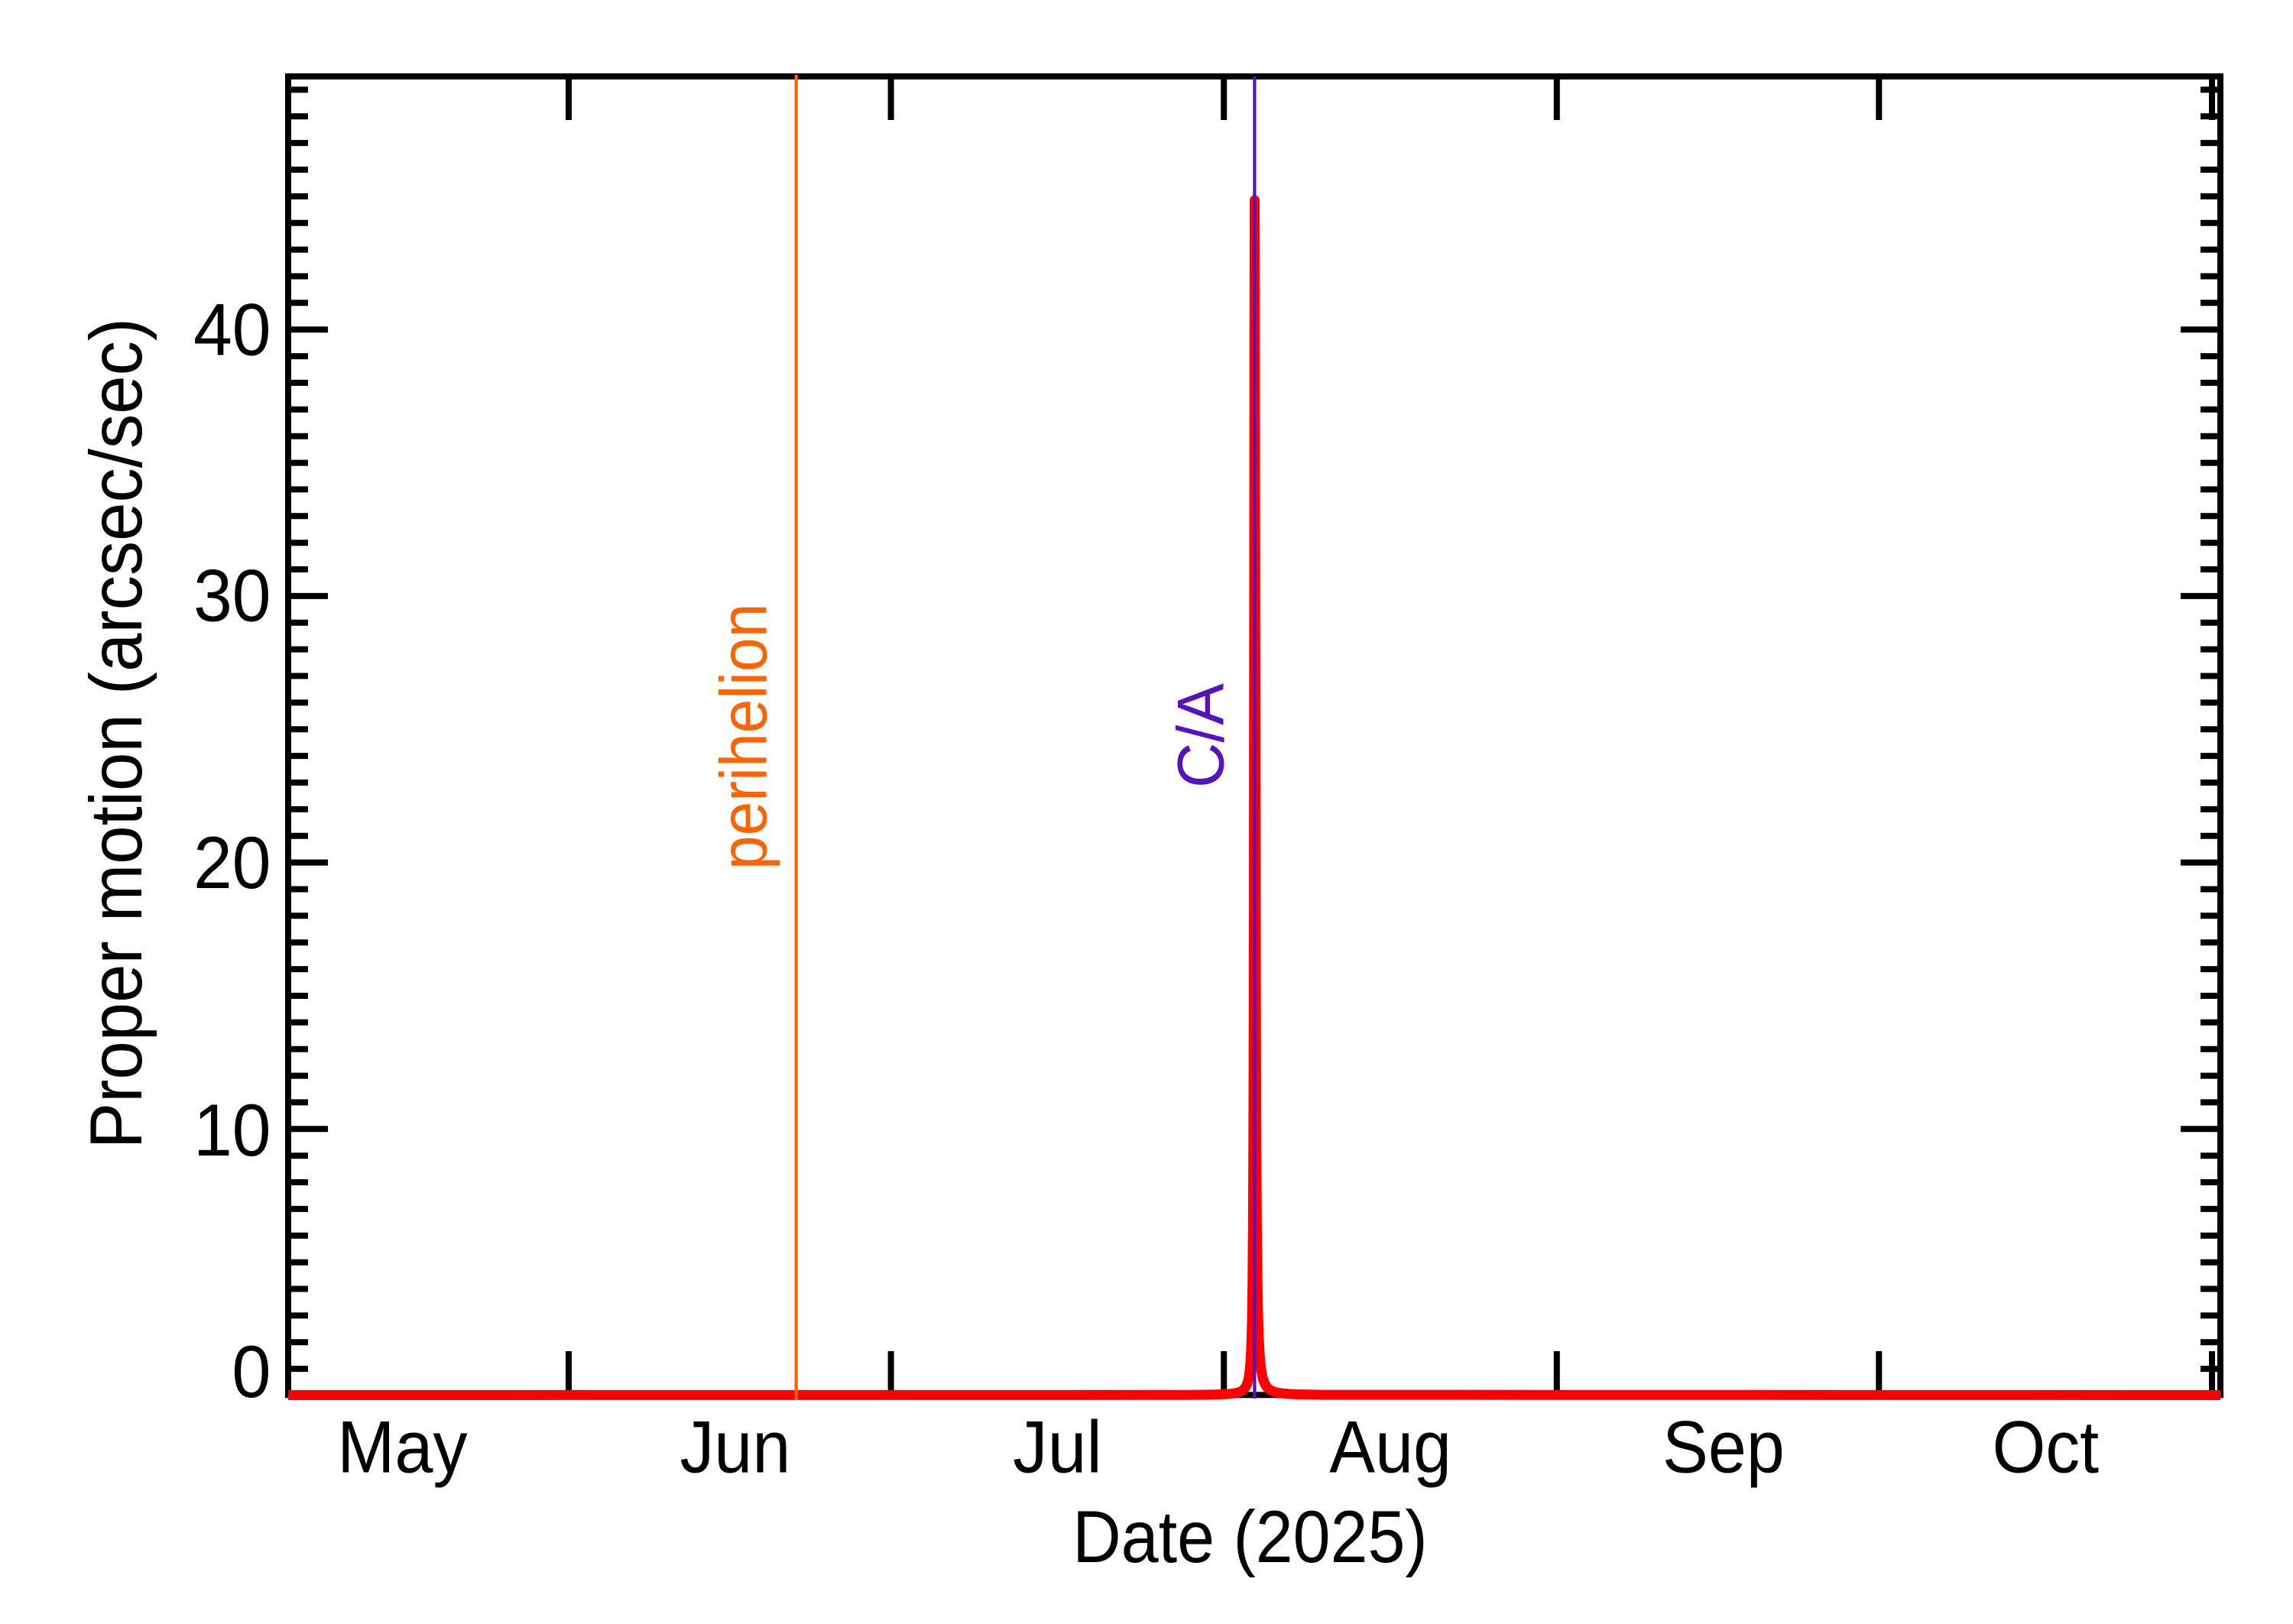 Image resolution: width=2293 pixels, height=1624 pixels. Describe the element at coordinates (402, 1448) in the screenshot. I see `svg-text: May` at that location.